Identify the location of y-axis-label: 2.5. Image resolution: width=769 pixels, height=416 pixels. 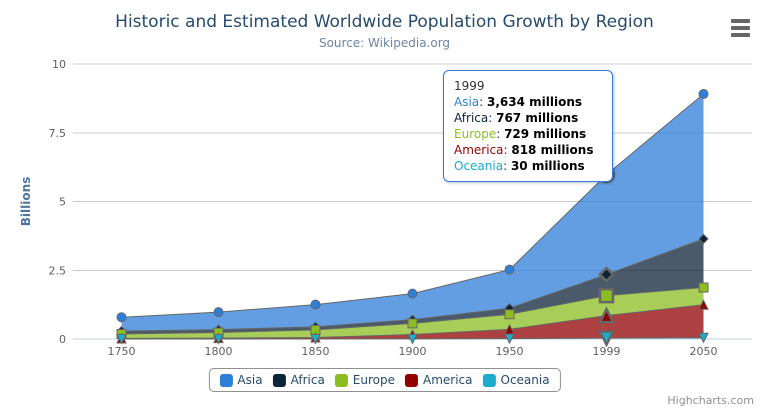
(58, 270).